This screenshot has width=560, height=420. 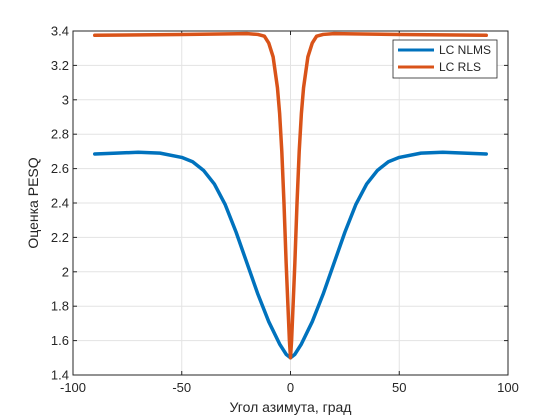 I want to click on y-tick-label: 3.4, so click(x=60, y=31).